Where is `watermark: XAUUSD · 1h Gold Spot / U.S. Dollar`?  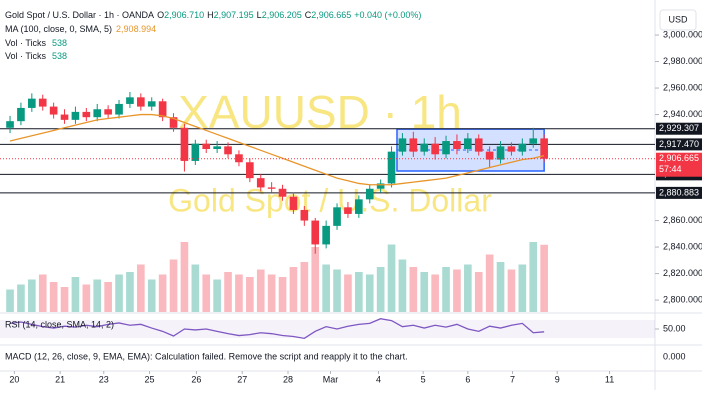
watermark: XAUUSD · 1h Gold Spot / U.S. Dollar is located at coordinates (330, 152).